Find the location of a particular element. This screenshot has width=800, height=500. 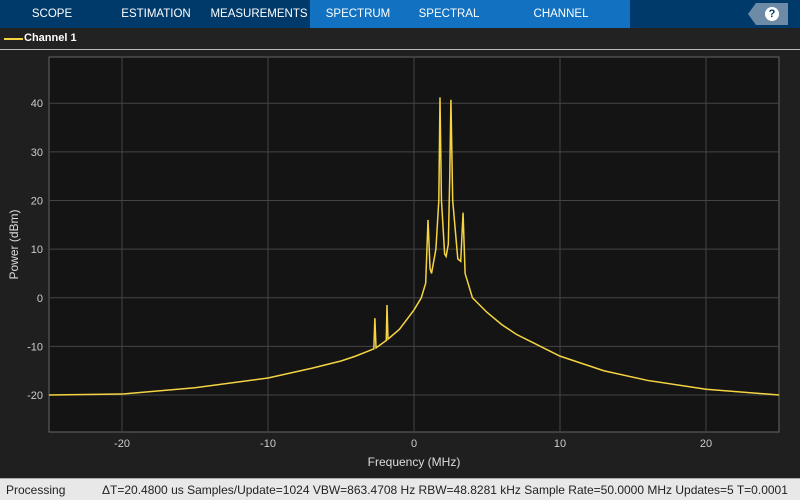

tab-measurements: MEASUREMENTS is located at coordinates (259, 14).